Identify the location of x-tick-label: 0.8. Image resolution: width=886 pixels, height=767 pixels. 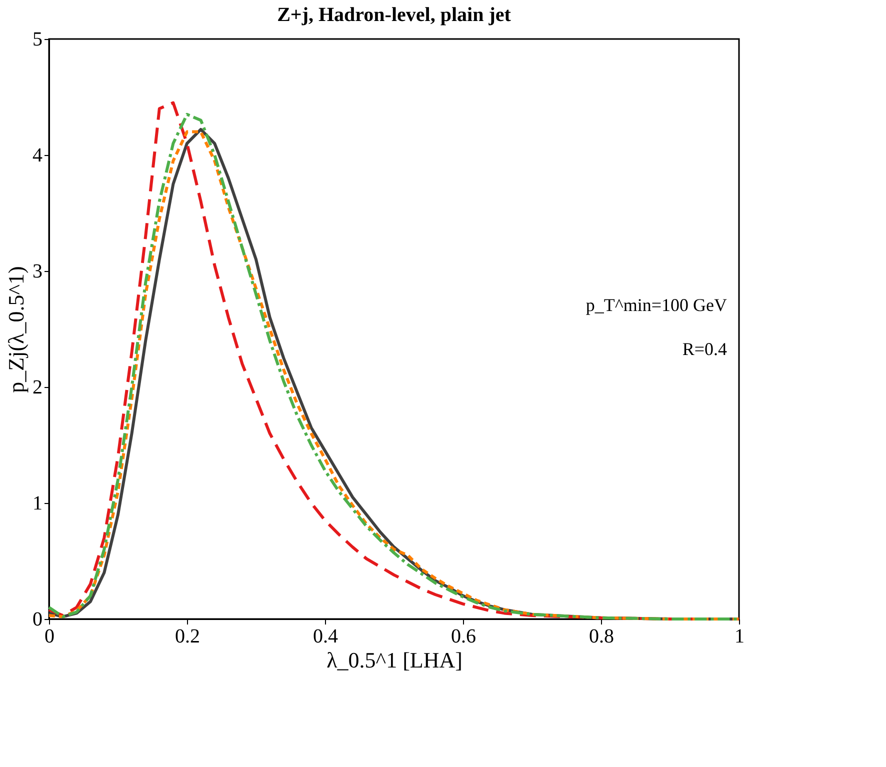
(601, 637).